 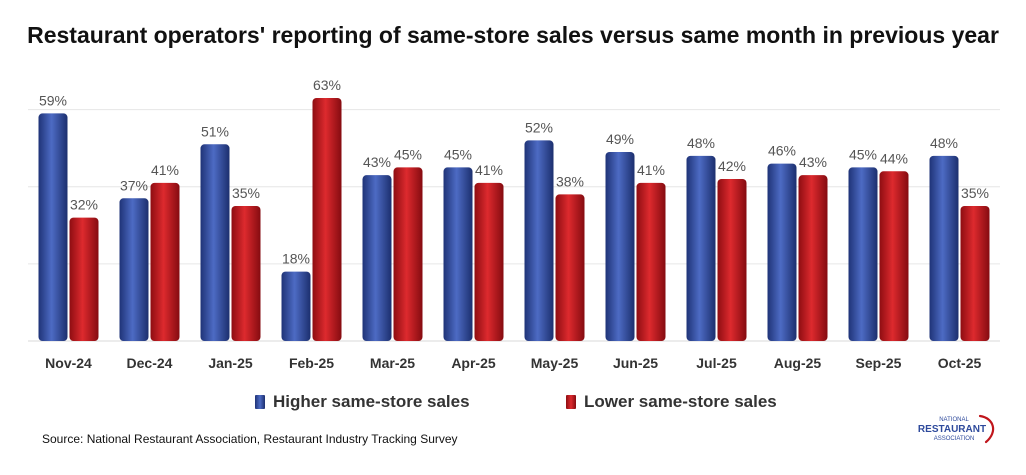 I want to click on x-tick-label: Feb-25, so click(x=311, y=363).